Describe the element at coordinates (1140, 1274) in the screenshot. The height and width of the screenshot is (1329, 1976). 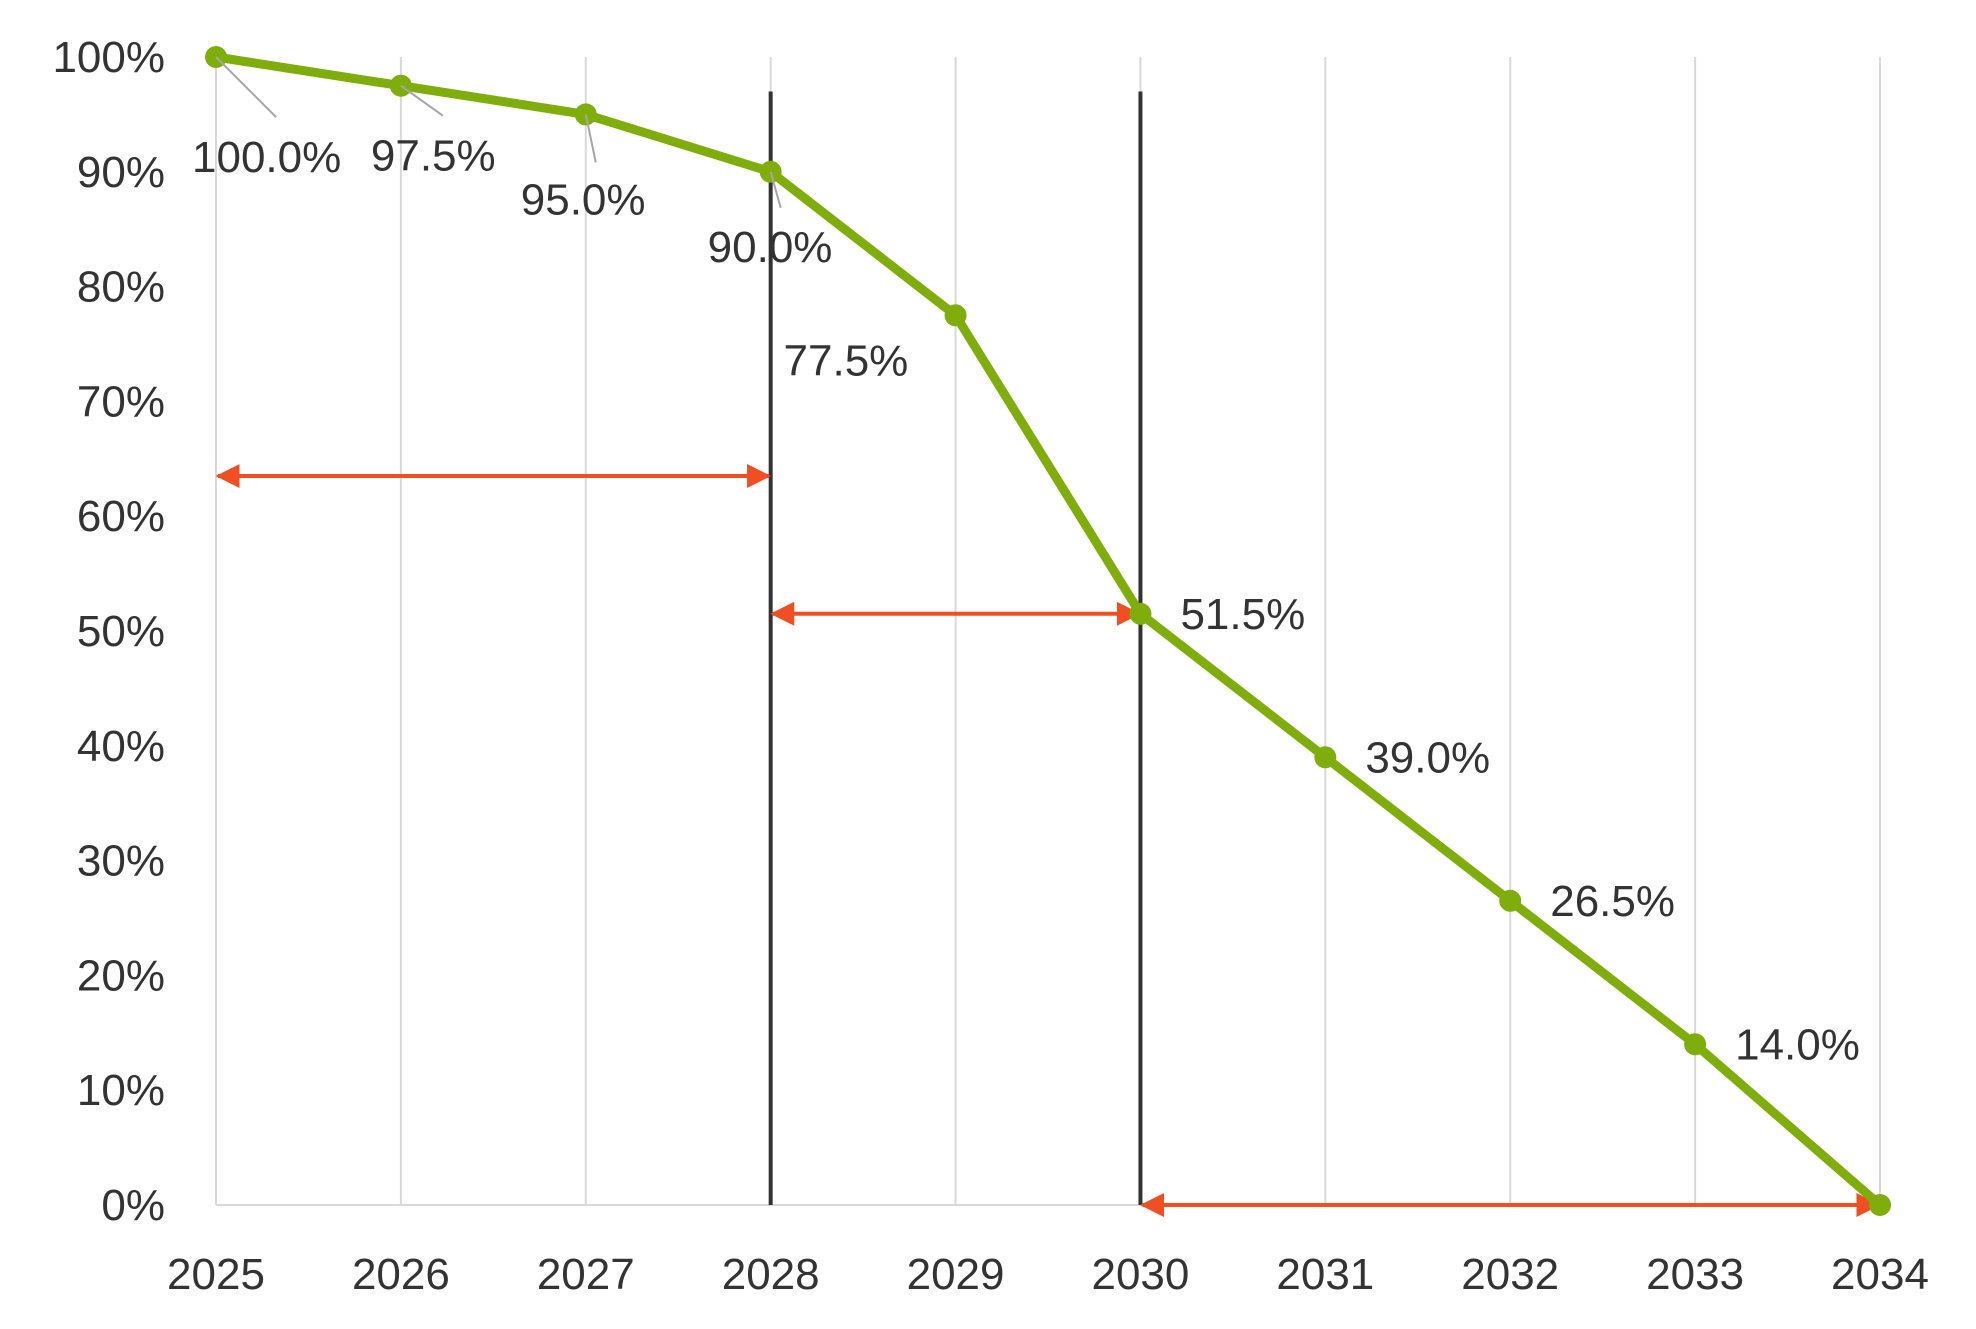
I see `x-tick-label: 2030` at that location.